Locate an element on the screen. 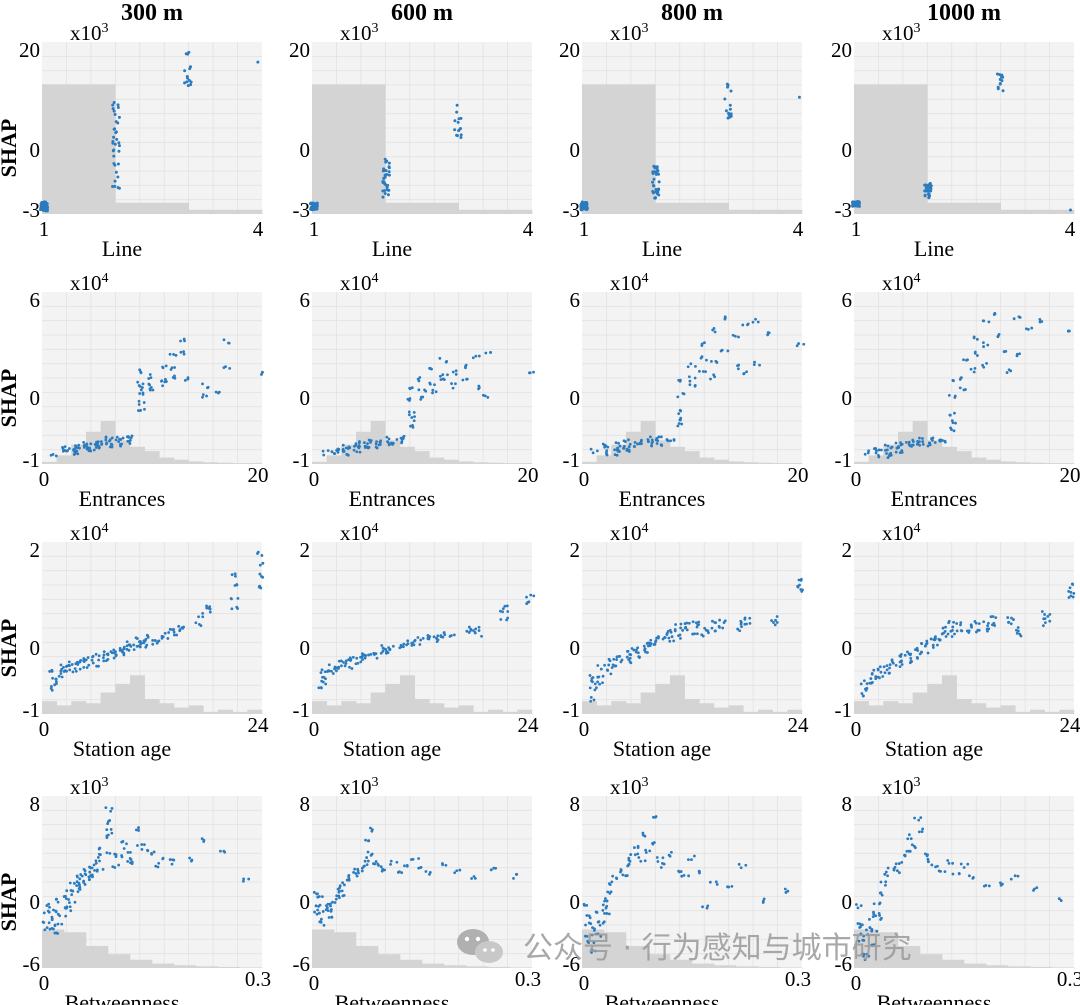  scatter-points is located at coordinates (156, 621).